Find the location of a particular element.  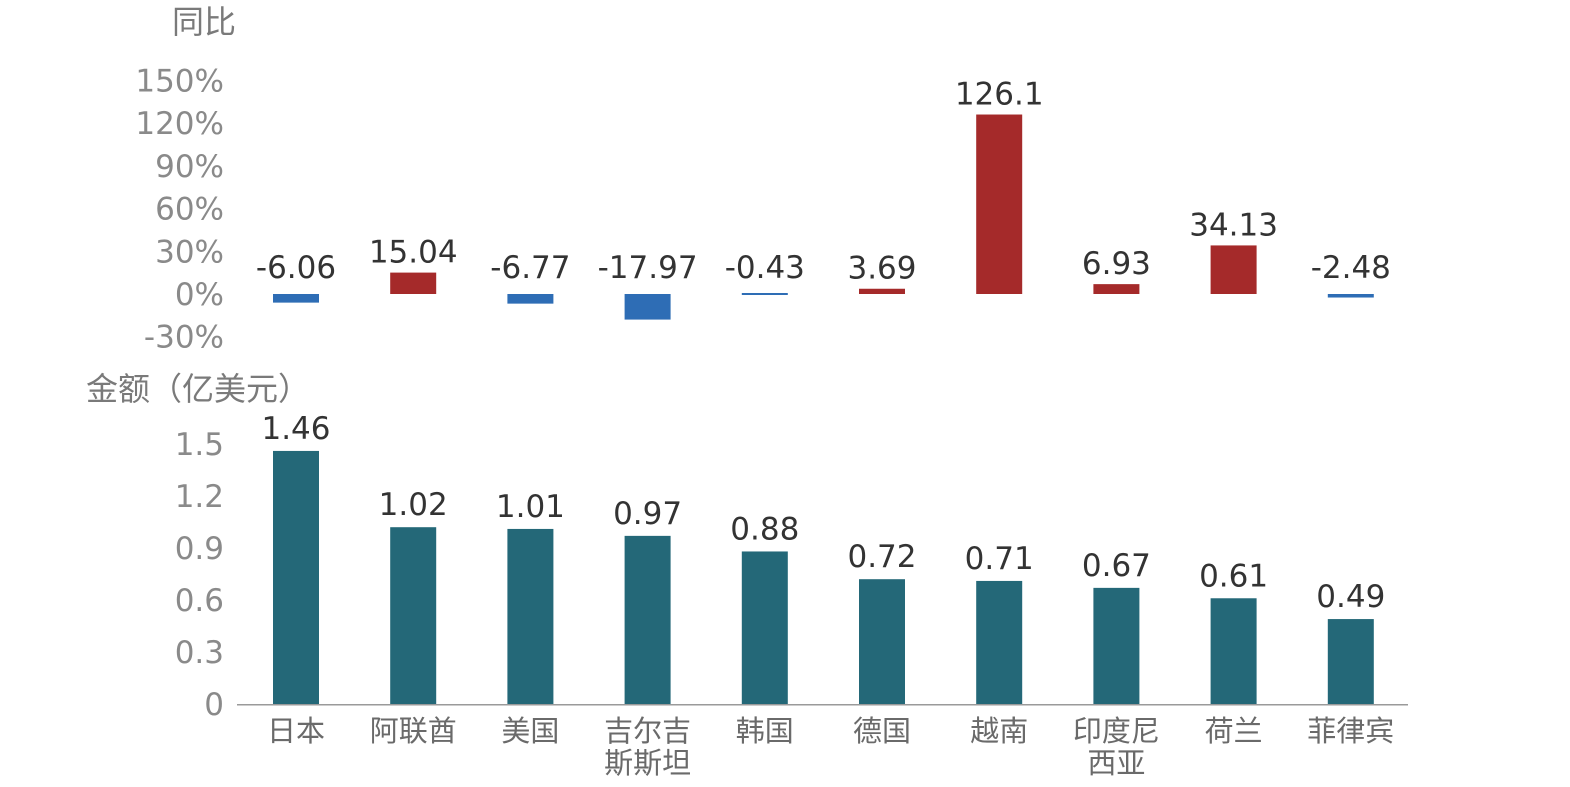

yoy-data-label: -2.48 is located at coordinates (1351, 268).